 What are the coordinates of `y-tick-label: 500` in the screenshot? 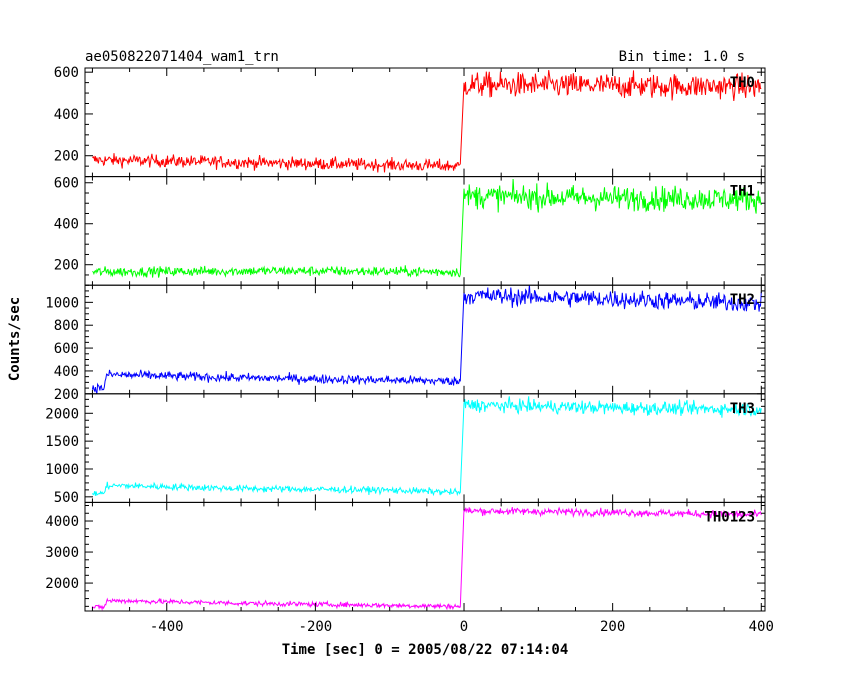 It's located at (66, 498).